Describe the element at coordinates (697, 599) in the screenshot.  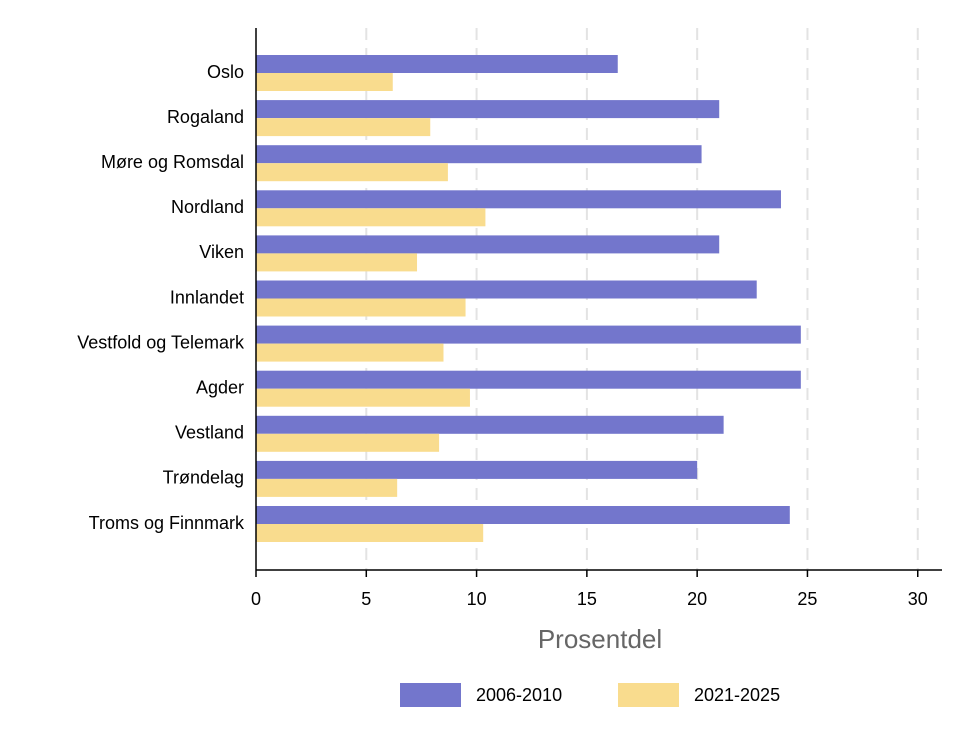
I see `x-tick-label: 20` at that location.